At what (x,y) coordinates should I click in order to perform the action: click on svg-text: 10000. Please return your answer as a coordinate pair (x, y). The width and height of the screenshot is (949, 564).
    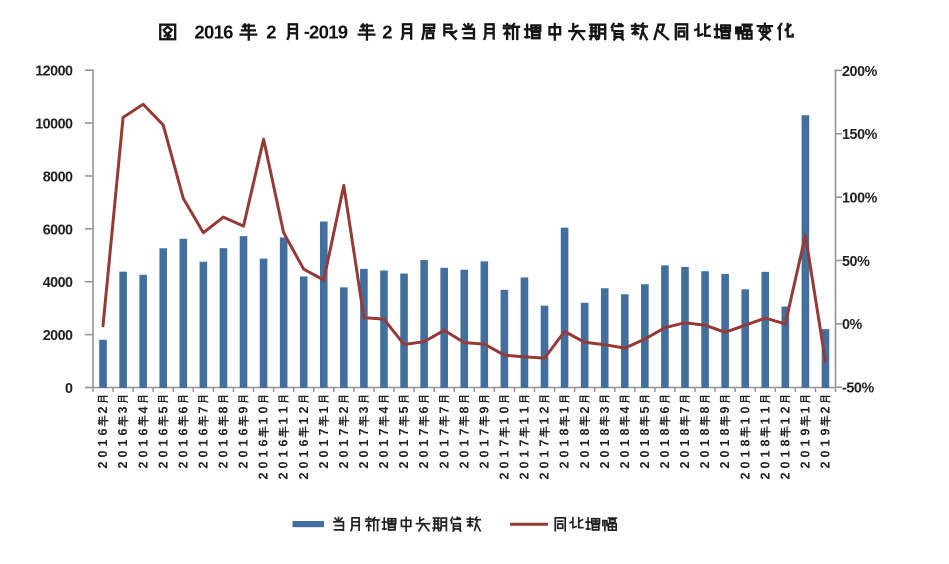
    Looking at the image, I should click on (54, 125).